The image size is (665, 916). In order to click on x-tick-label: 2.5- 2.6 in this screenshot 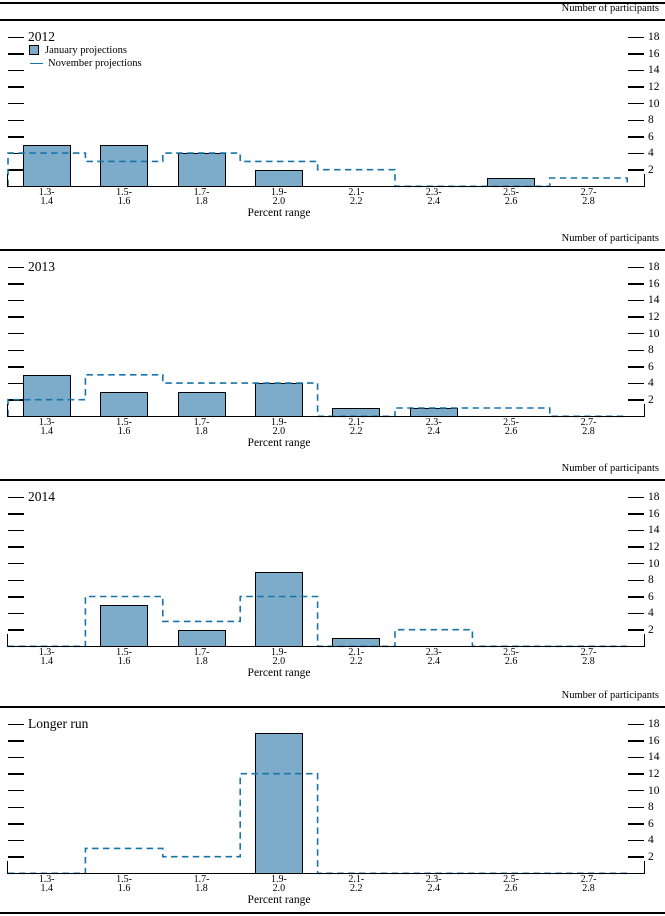, I will do `click(511, 197)`.